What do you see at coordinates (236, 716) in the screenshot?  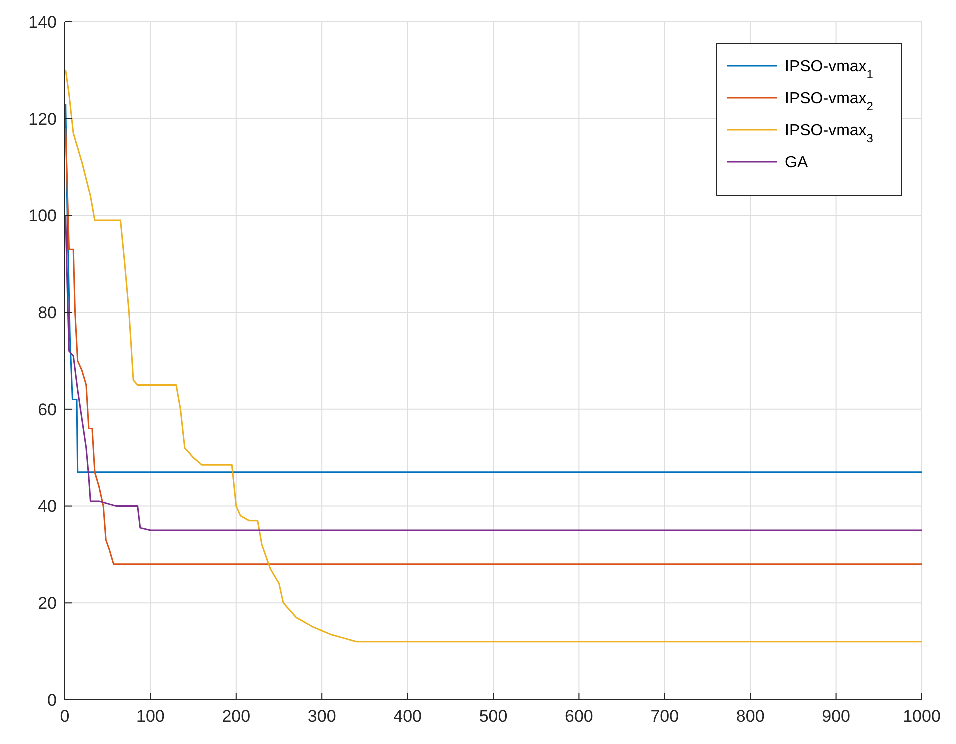 I see `x-tick-label: 200` at bounding box center [236, 716].